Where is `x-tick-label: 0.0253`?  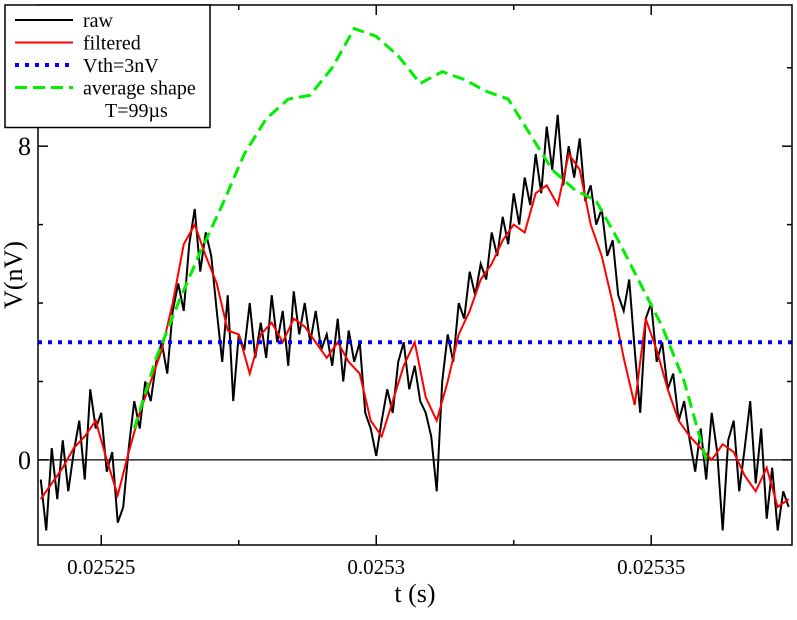
x-tick-label: 0.0253 is located at coordinates (376, 567).